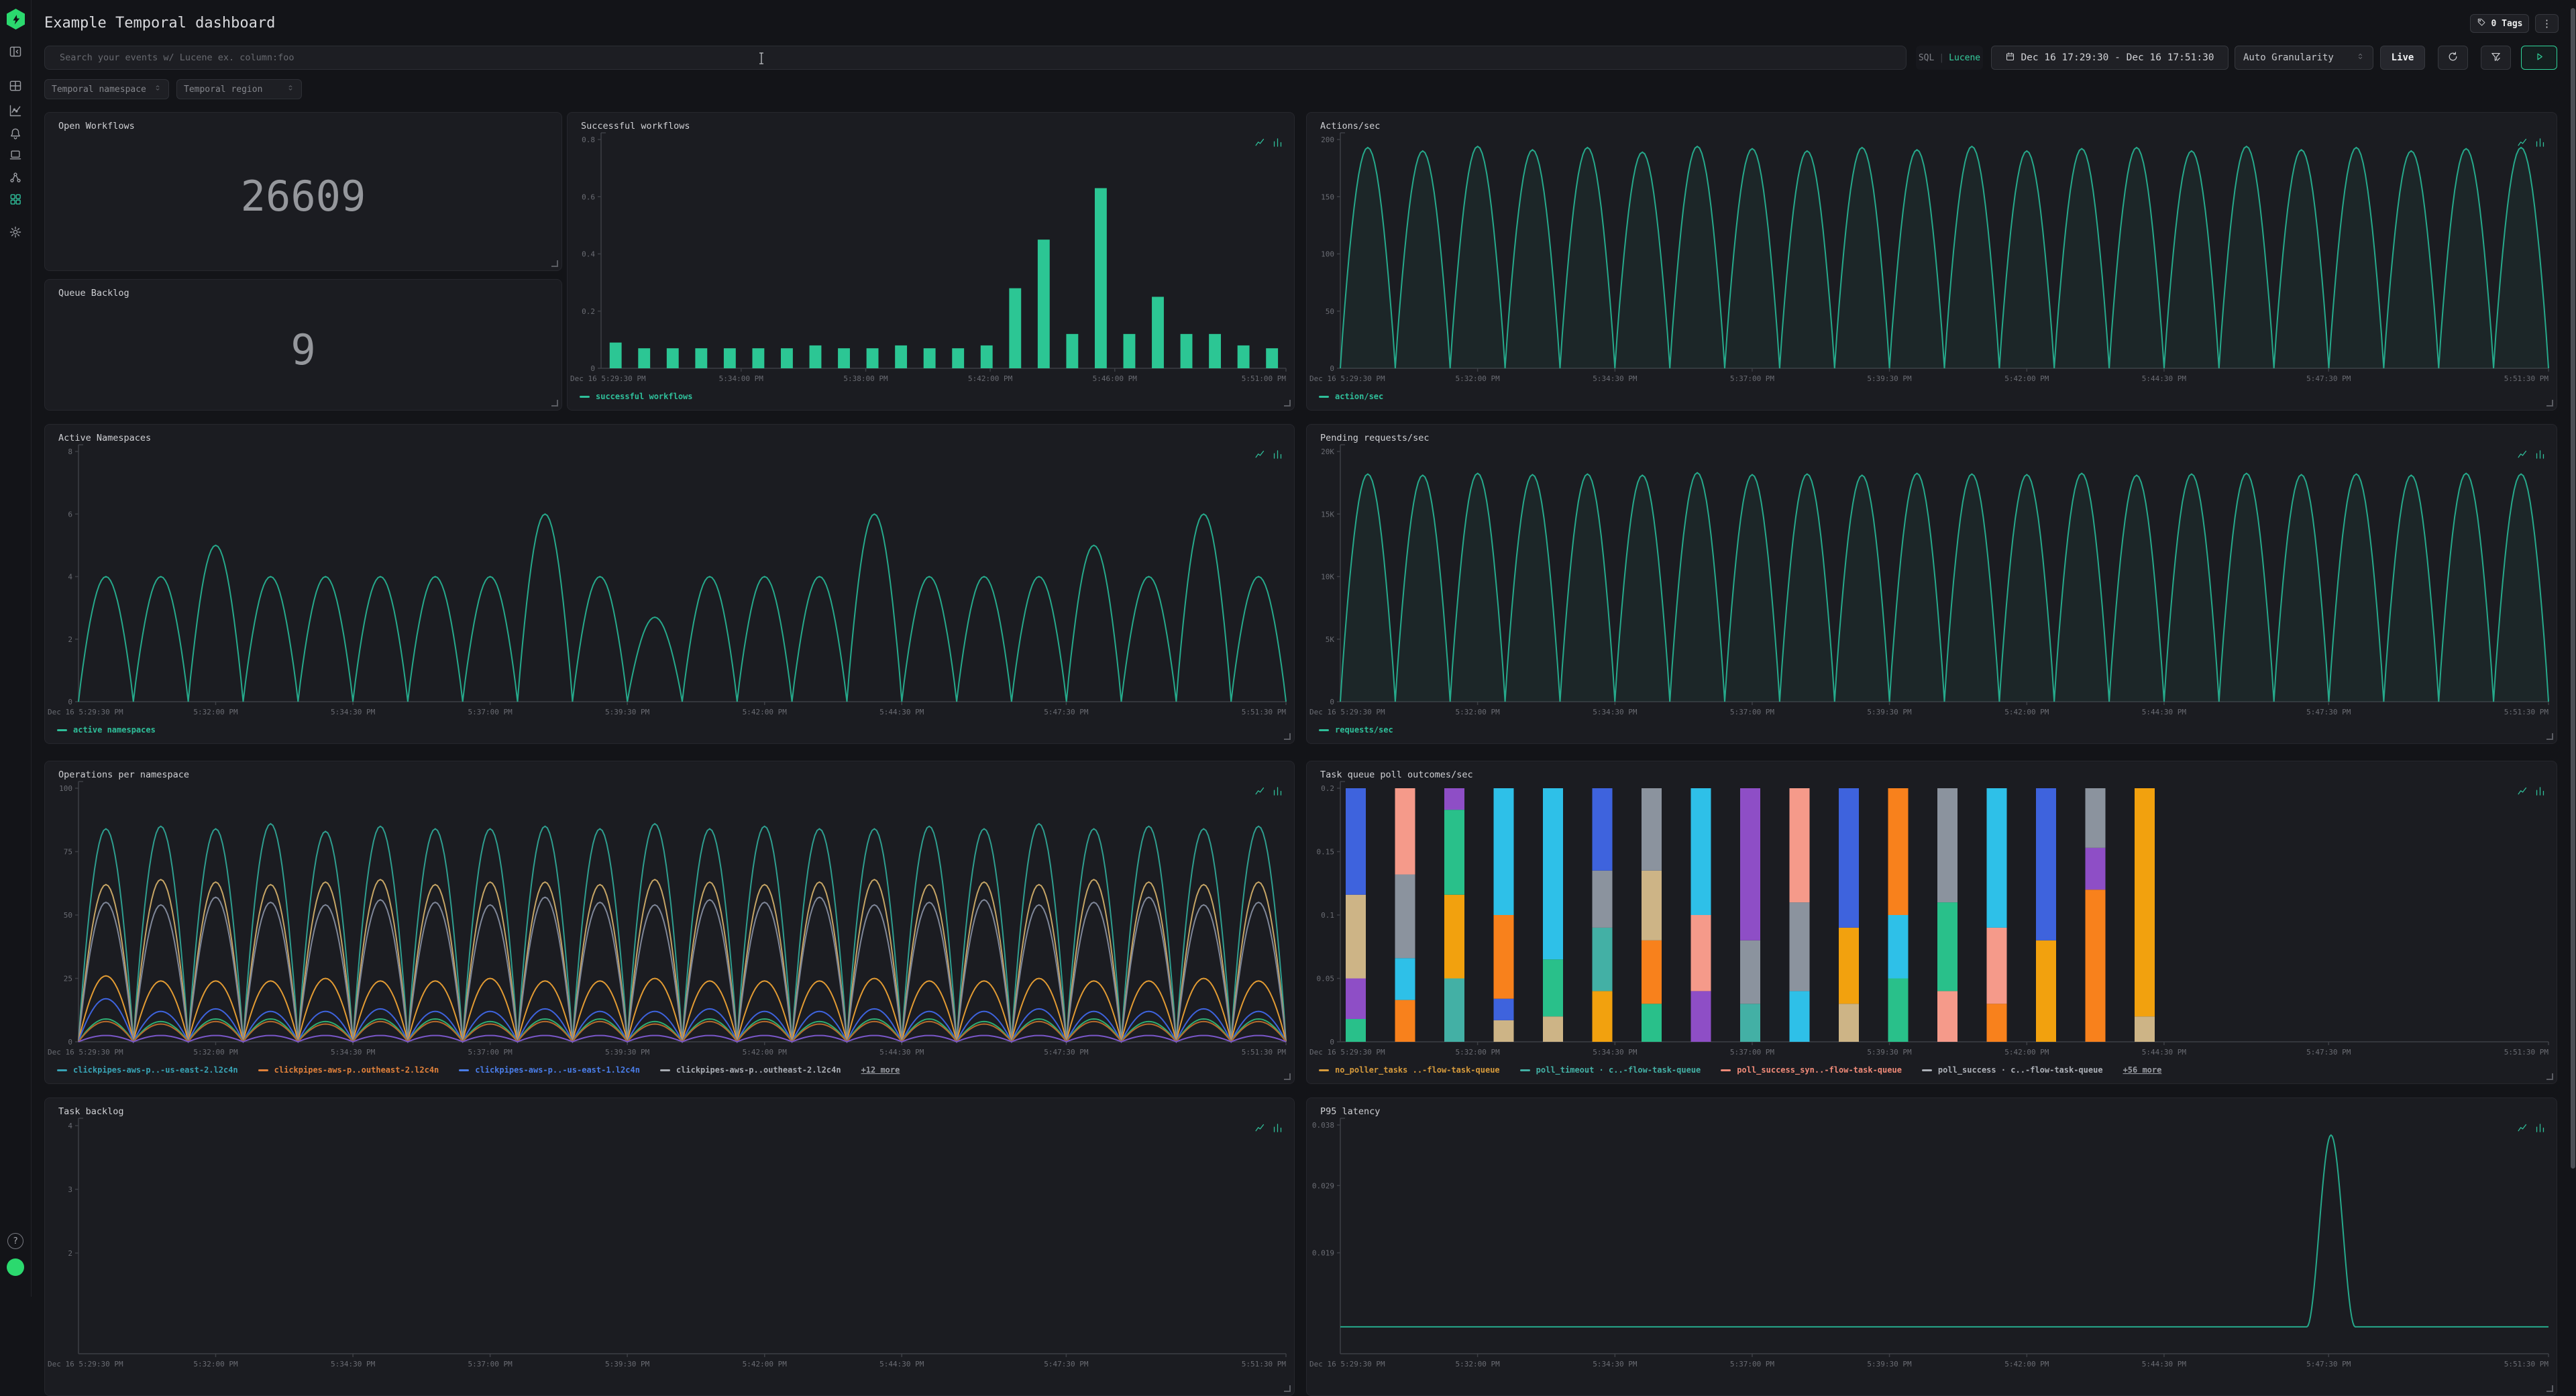 The image size is (2576, 1396). I want to click on svg-text: 5:34:00 PM, so click(741, 378).